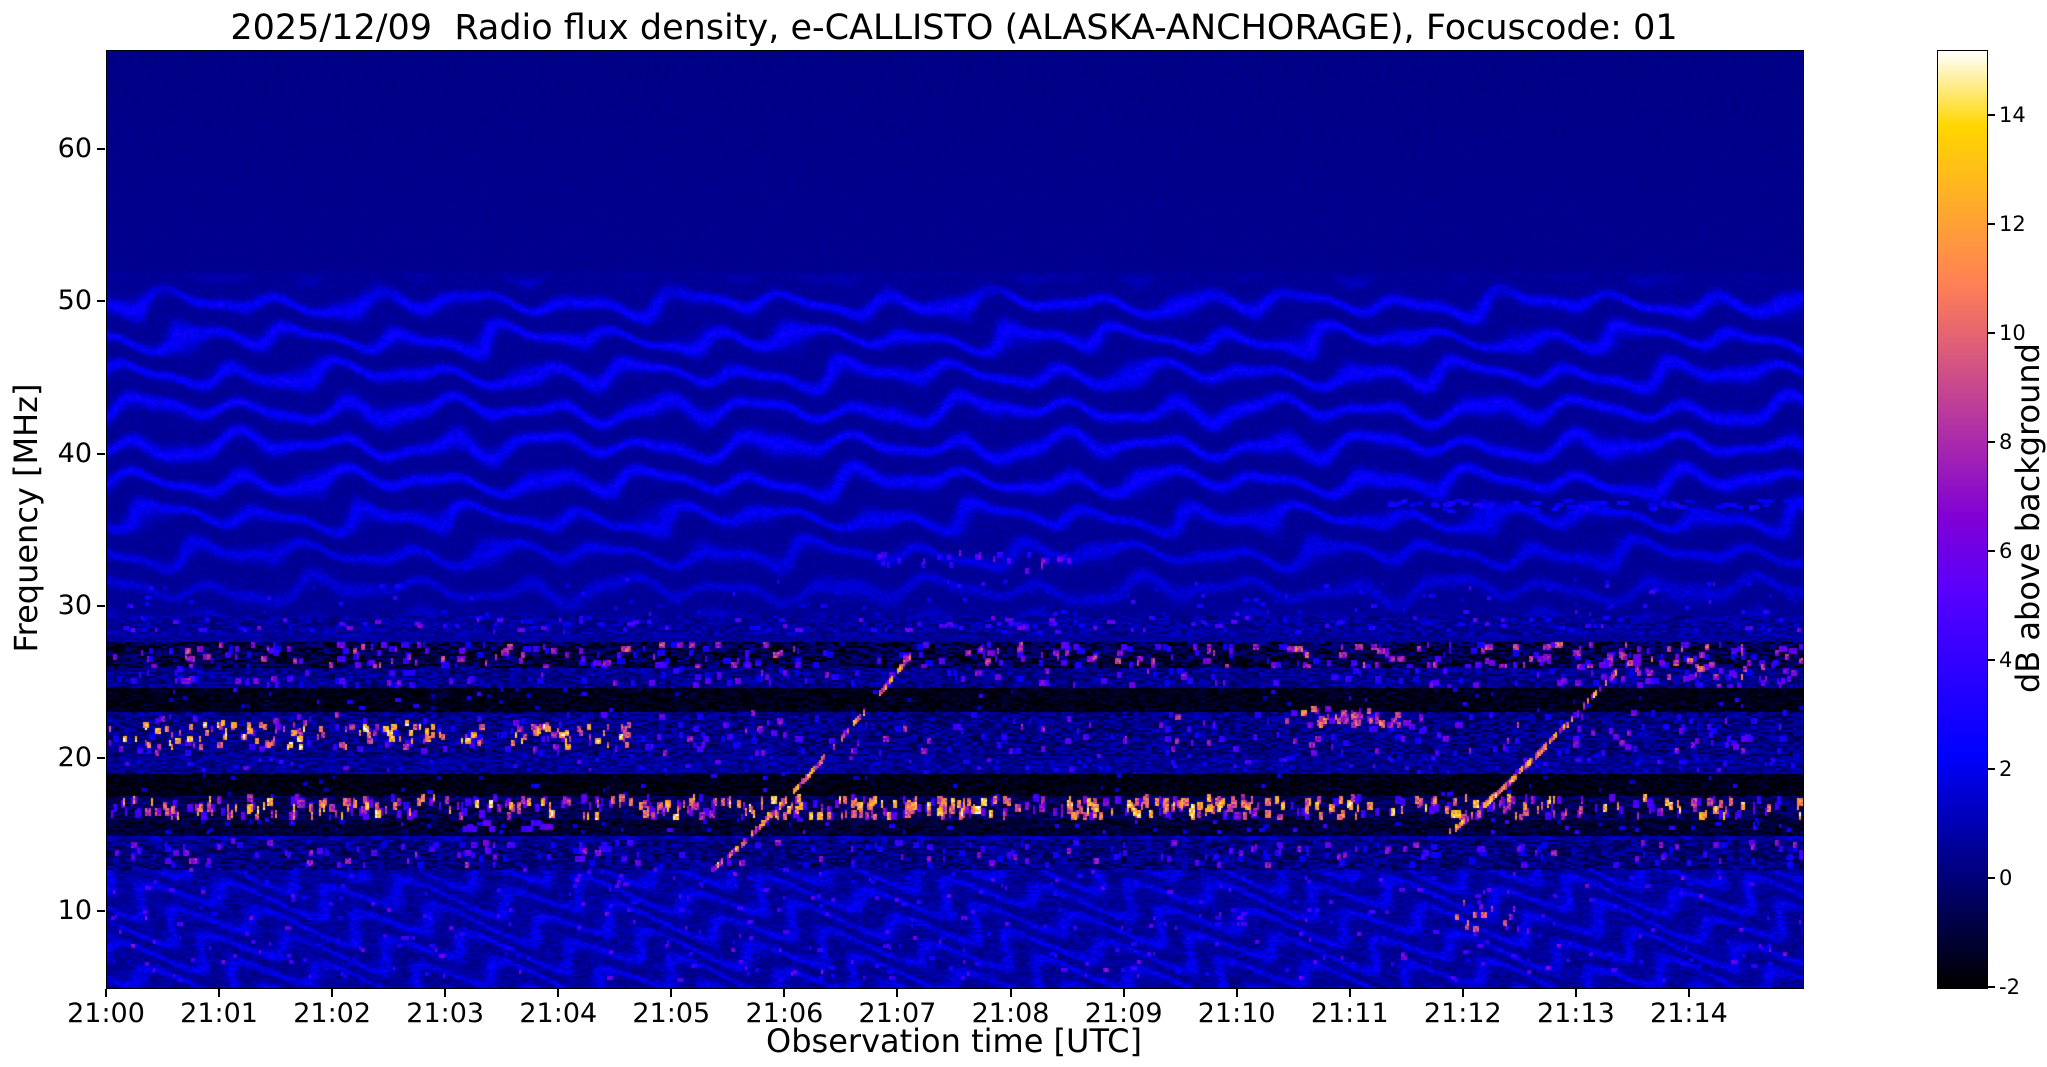 The height and width of the screenshot is (1067, 2047). Describe the element at coordinates (897, 1013) in the screenshot. I see `x-tick-label: 21:07` at that location.